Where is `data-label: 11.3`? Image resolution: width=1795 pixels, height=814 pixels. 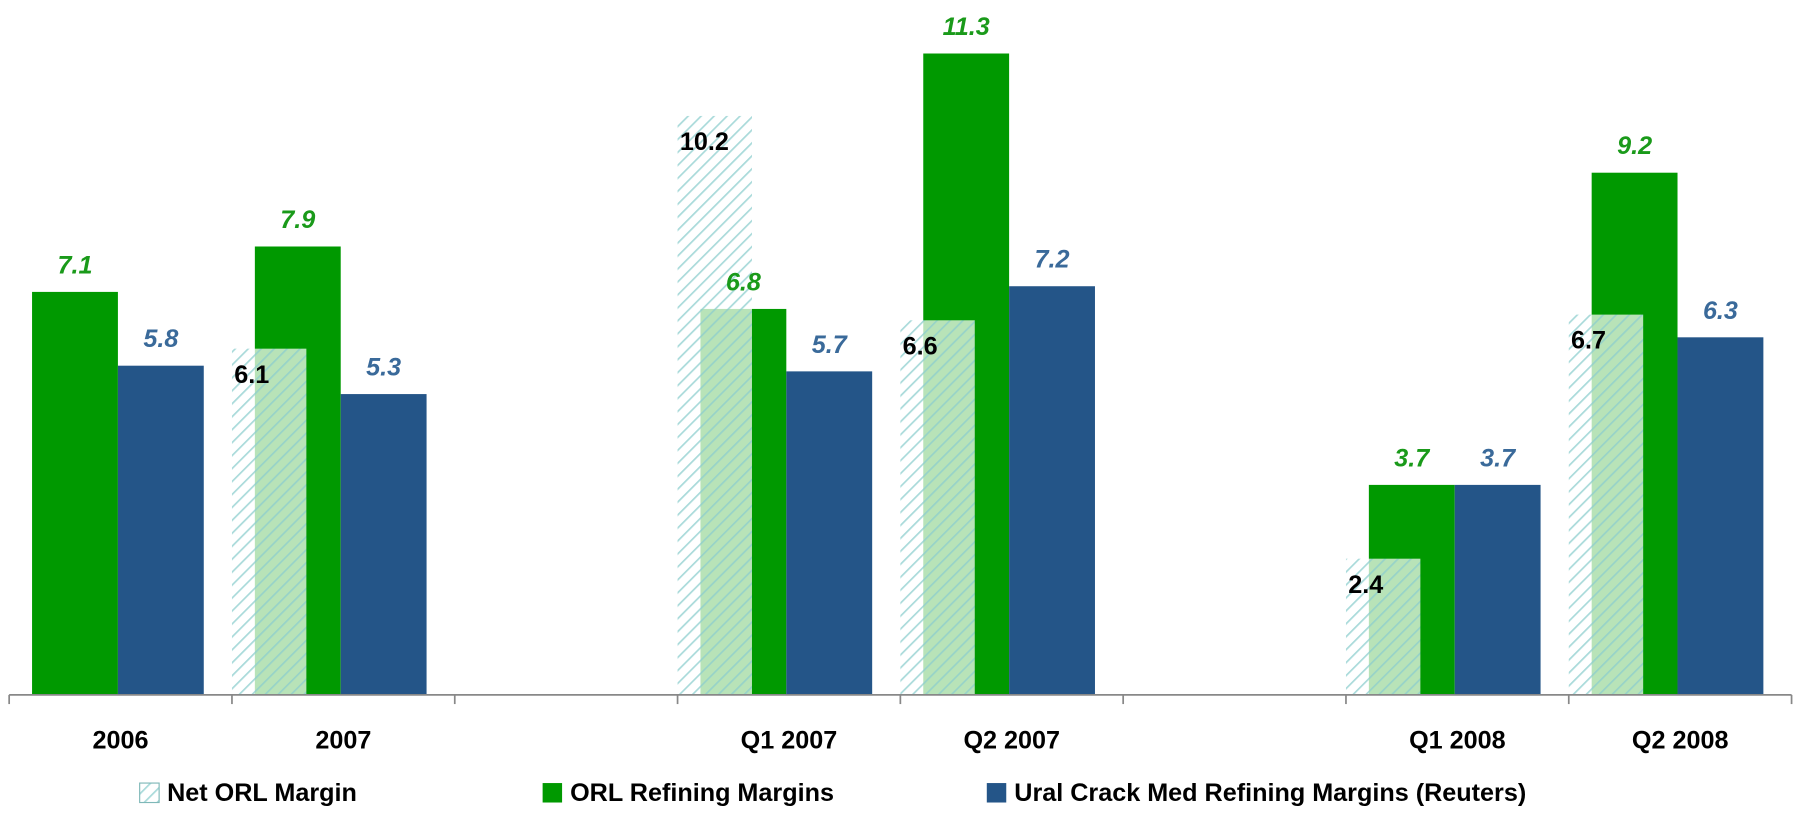
data-label: 11.3 is located at coordinates (966, 27).